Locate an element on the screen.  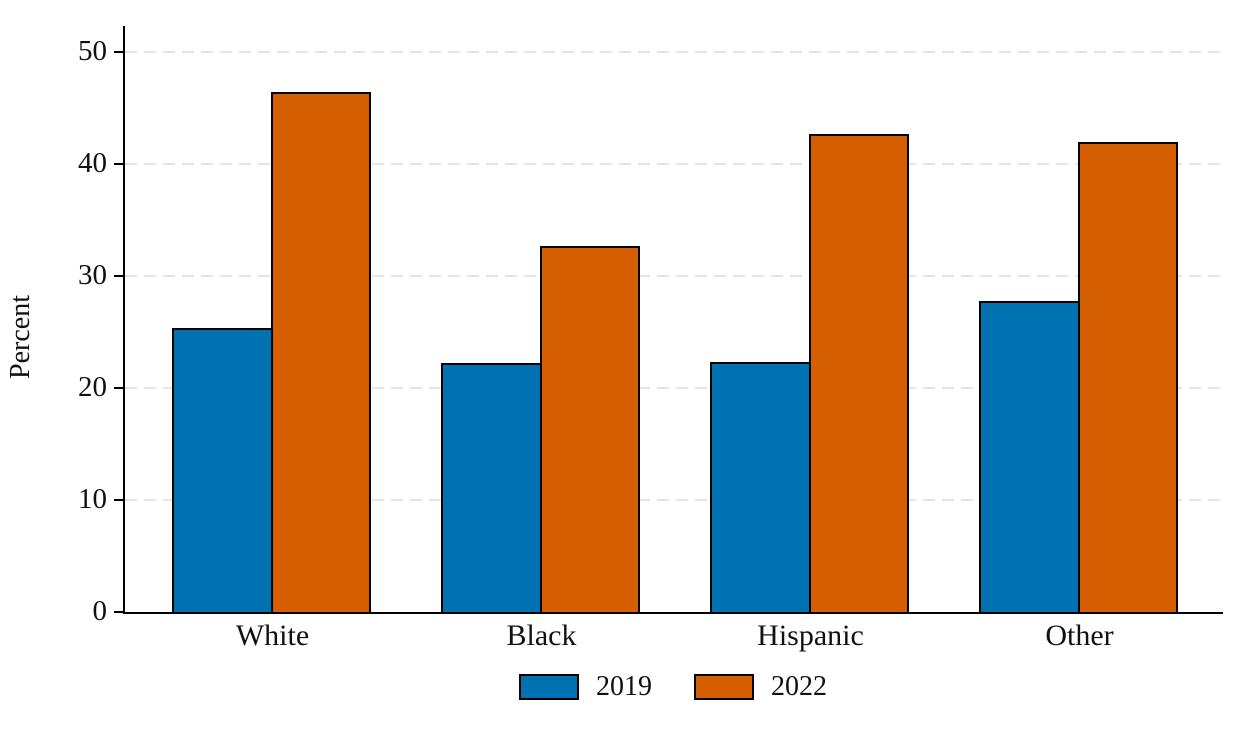
bar-hispanic-2019 is located at coordinates (760, 487).